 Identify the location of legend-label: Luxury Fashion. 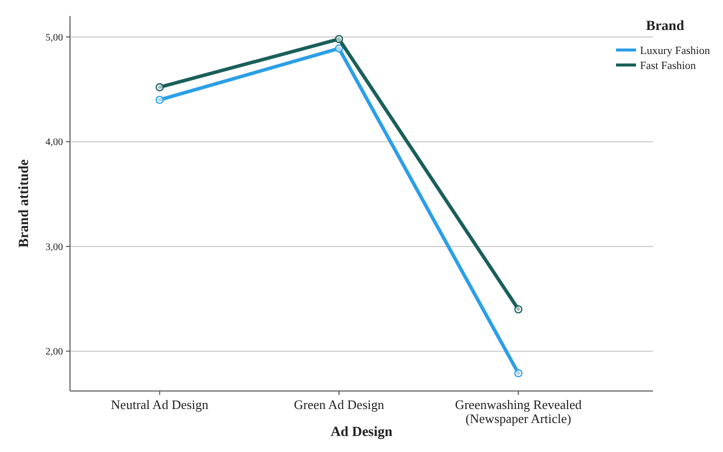
(675, 50).